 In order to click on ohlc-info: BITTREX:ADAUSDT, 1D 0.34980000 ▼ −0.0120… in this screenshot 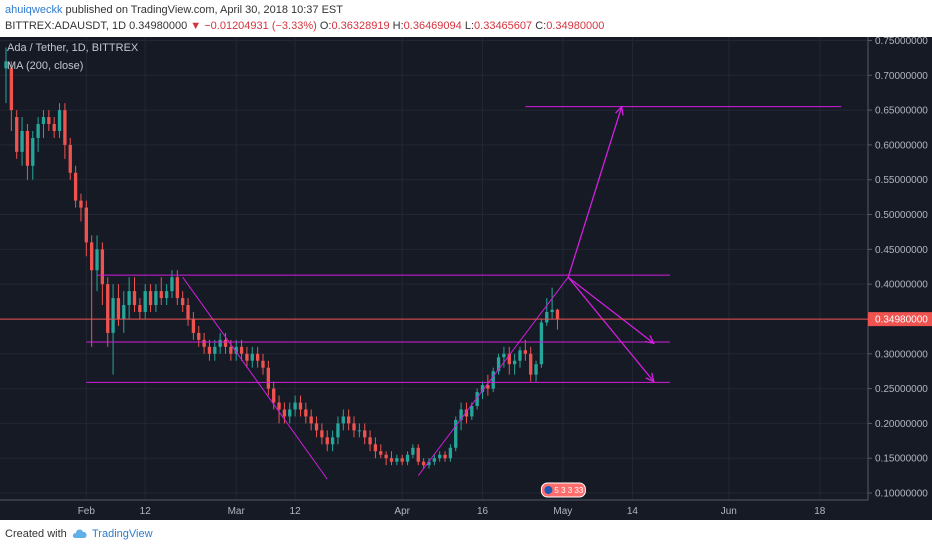, I will do `click(304, 26)`.